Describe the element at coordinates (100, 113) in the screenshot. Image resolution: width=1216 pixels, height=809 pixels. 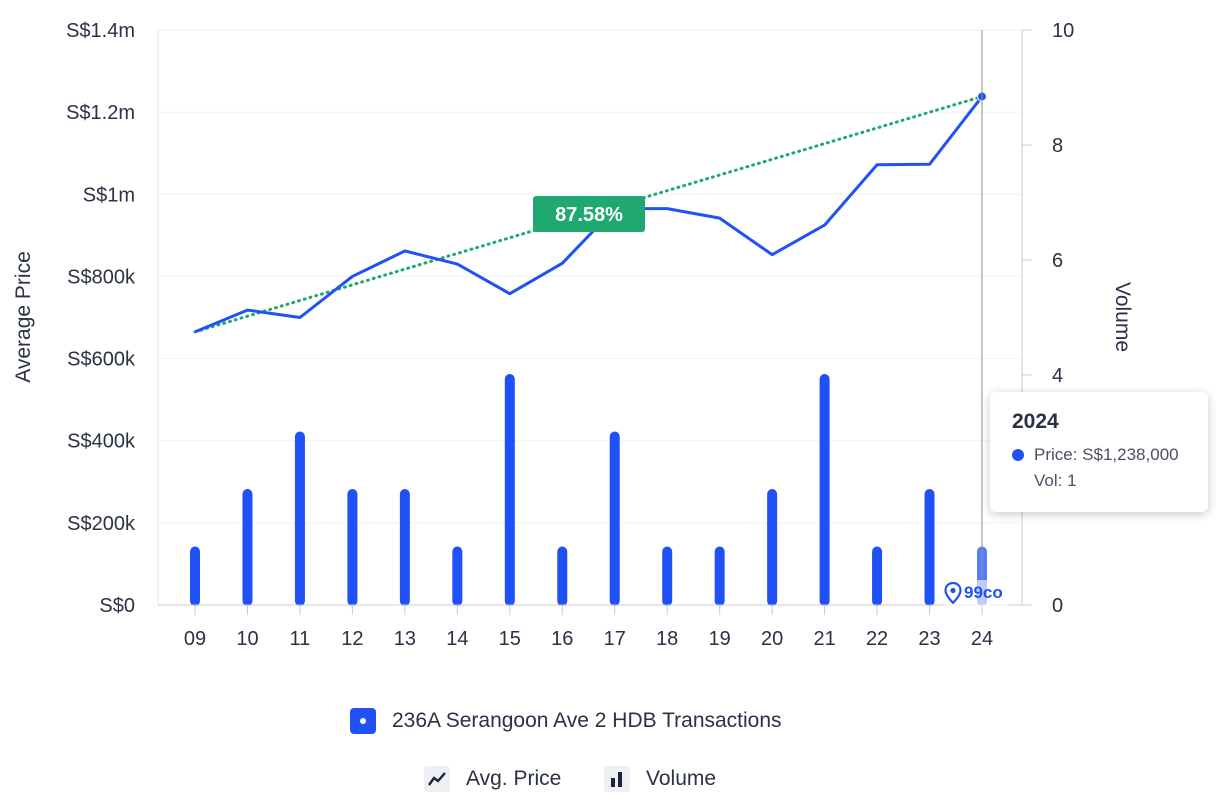
I see `y-tick-label: S$1.2m` at that location.